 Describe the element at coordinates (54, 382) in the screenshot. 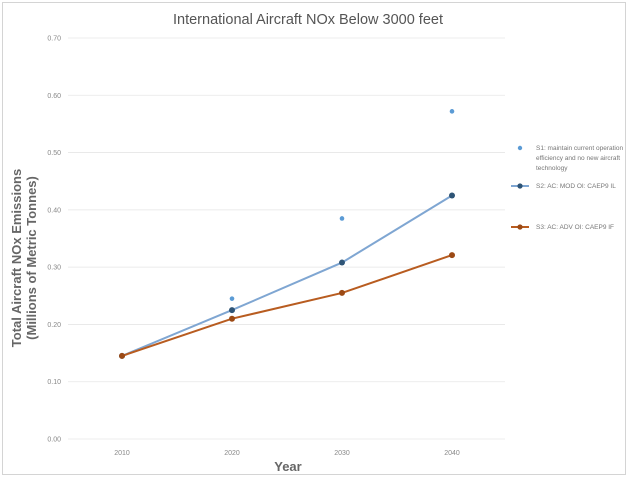

I see `y-tick-label: 0.10` at that location.